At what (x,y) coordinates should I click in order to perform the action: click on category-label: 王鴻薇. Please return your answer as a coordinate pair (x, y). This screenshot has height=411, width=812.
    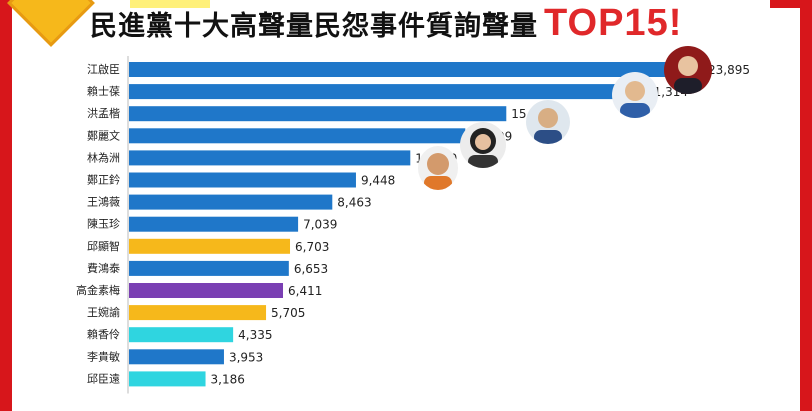
    Looking at the image, I should click on (103, 202).